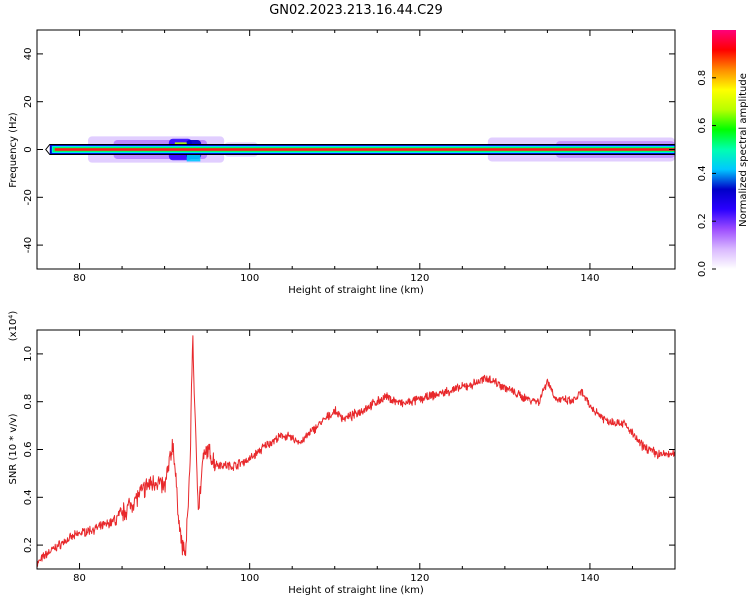 The image size is (750, 600). What do you see at coordinates (589, 578) in the screenshot?
I see `snr-x-tick-label: 140` at bounding box center [589, 578].